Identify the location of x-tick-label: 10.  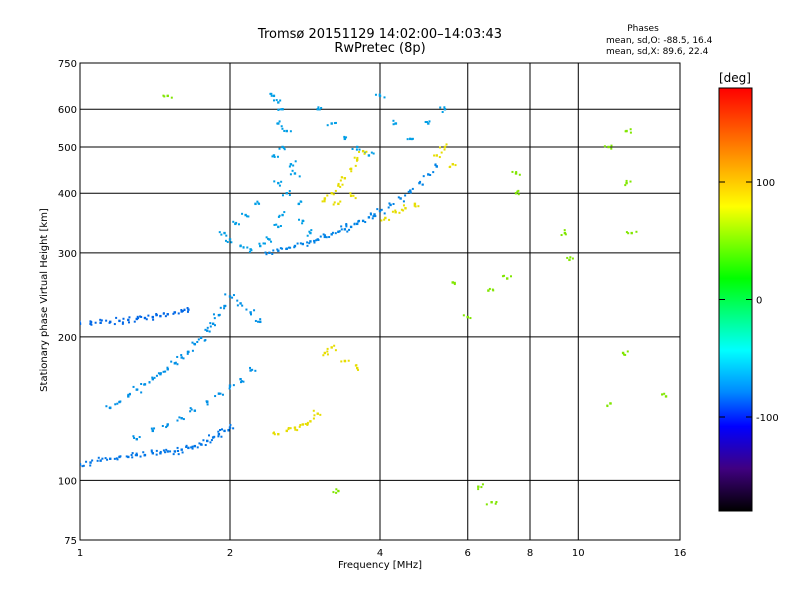
(578, 553).